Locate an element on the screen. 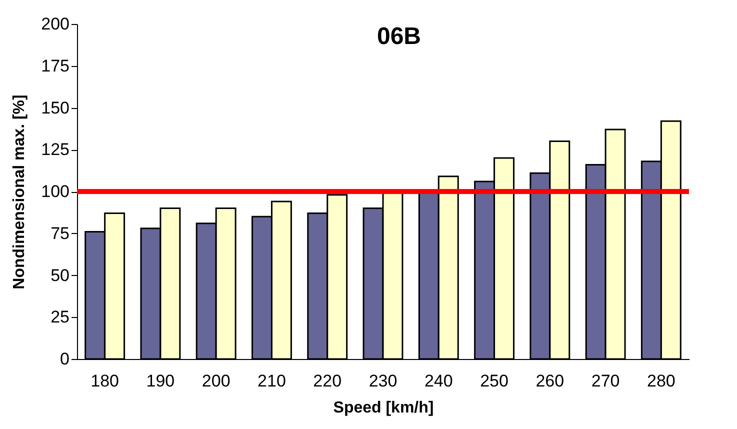 Image resolution: width=737 pixels, height=429 pixels. x-tick-label: 200 is located at coordinates (216, 381).